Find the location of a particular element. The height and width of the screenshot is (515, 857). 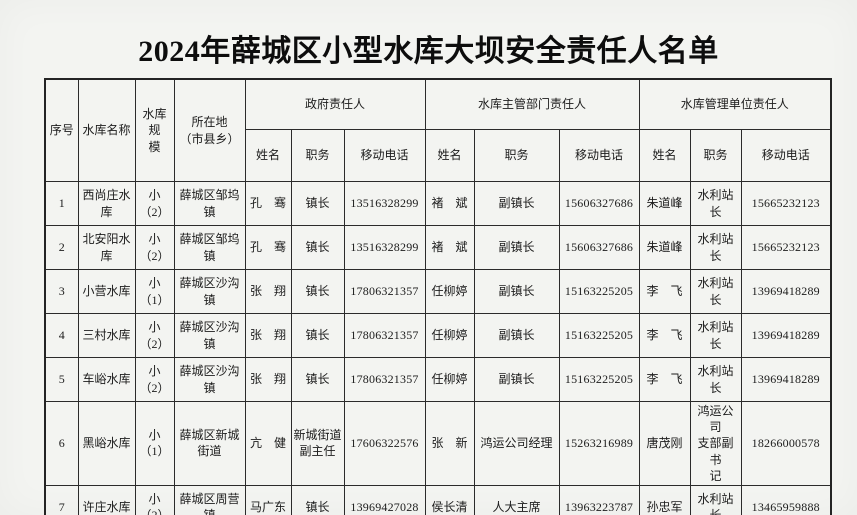

cell-dept-phone: 15263216989 is located at coordinates (599, 443).